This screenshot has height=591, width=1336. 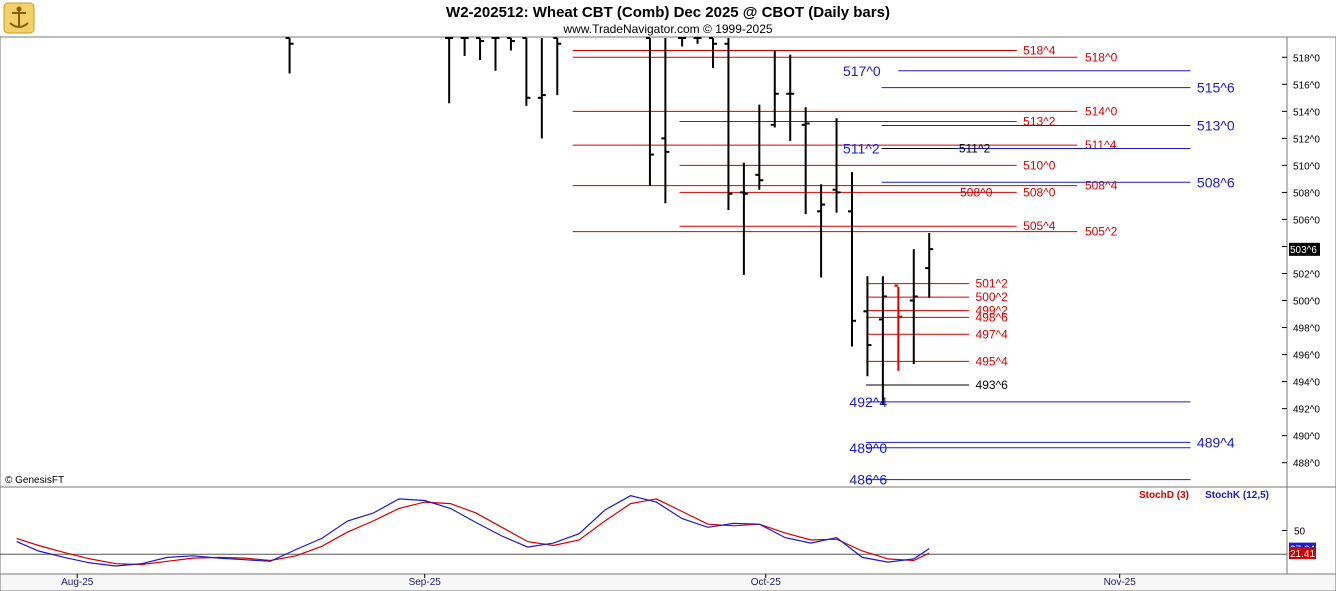 What do you see at coordinates (598, 581) in the screenshot?
I see `x-axis: Aug-25 Sep-25 Oct-25 Nov-25` at bounding box center [598, 581].